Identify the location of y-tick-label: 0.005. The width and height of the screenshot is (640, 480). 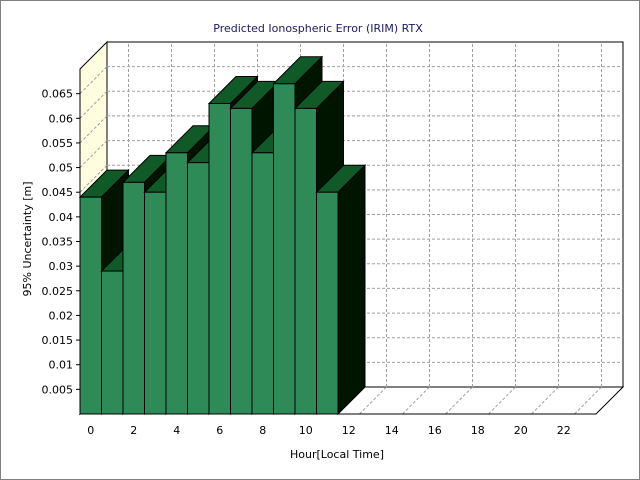
(58, 389).